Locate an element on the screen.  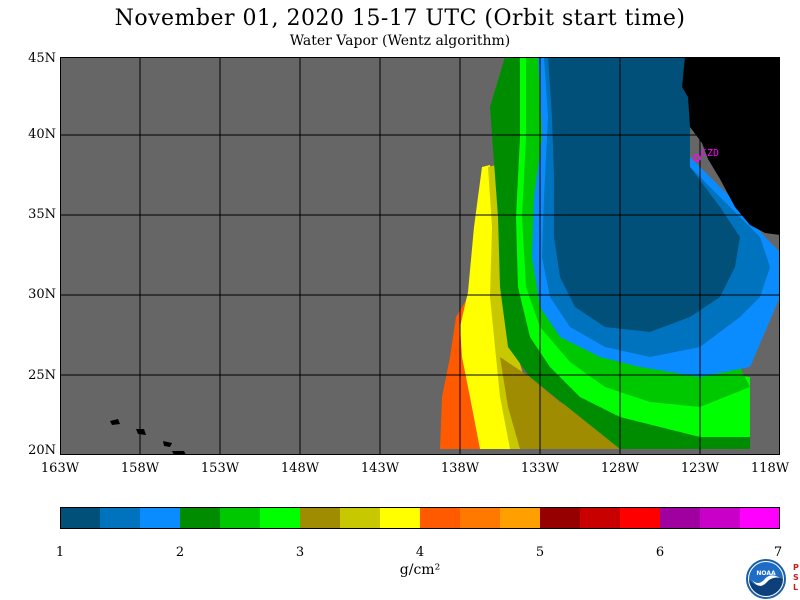
logo-sky is located at coordinates (766, 574).